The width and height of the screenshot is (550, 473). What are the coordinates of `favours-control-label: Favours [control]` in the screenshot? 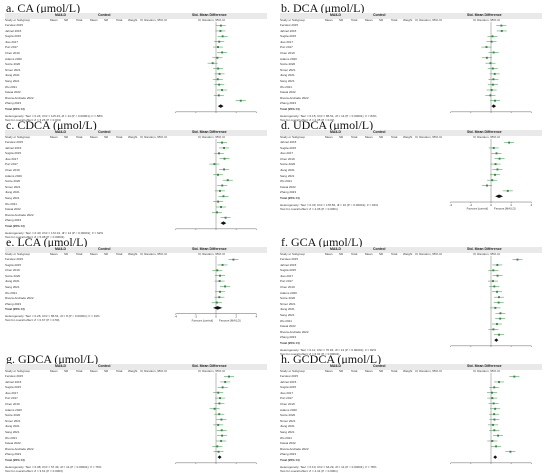 It's located at (203, 320).